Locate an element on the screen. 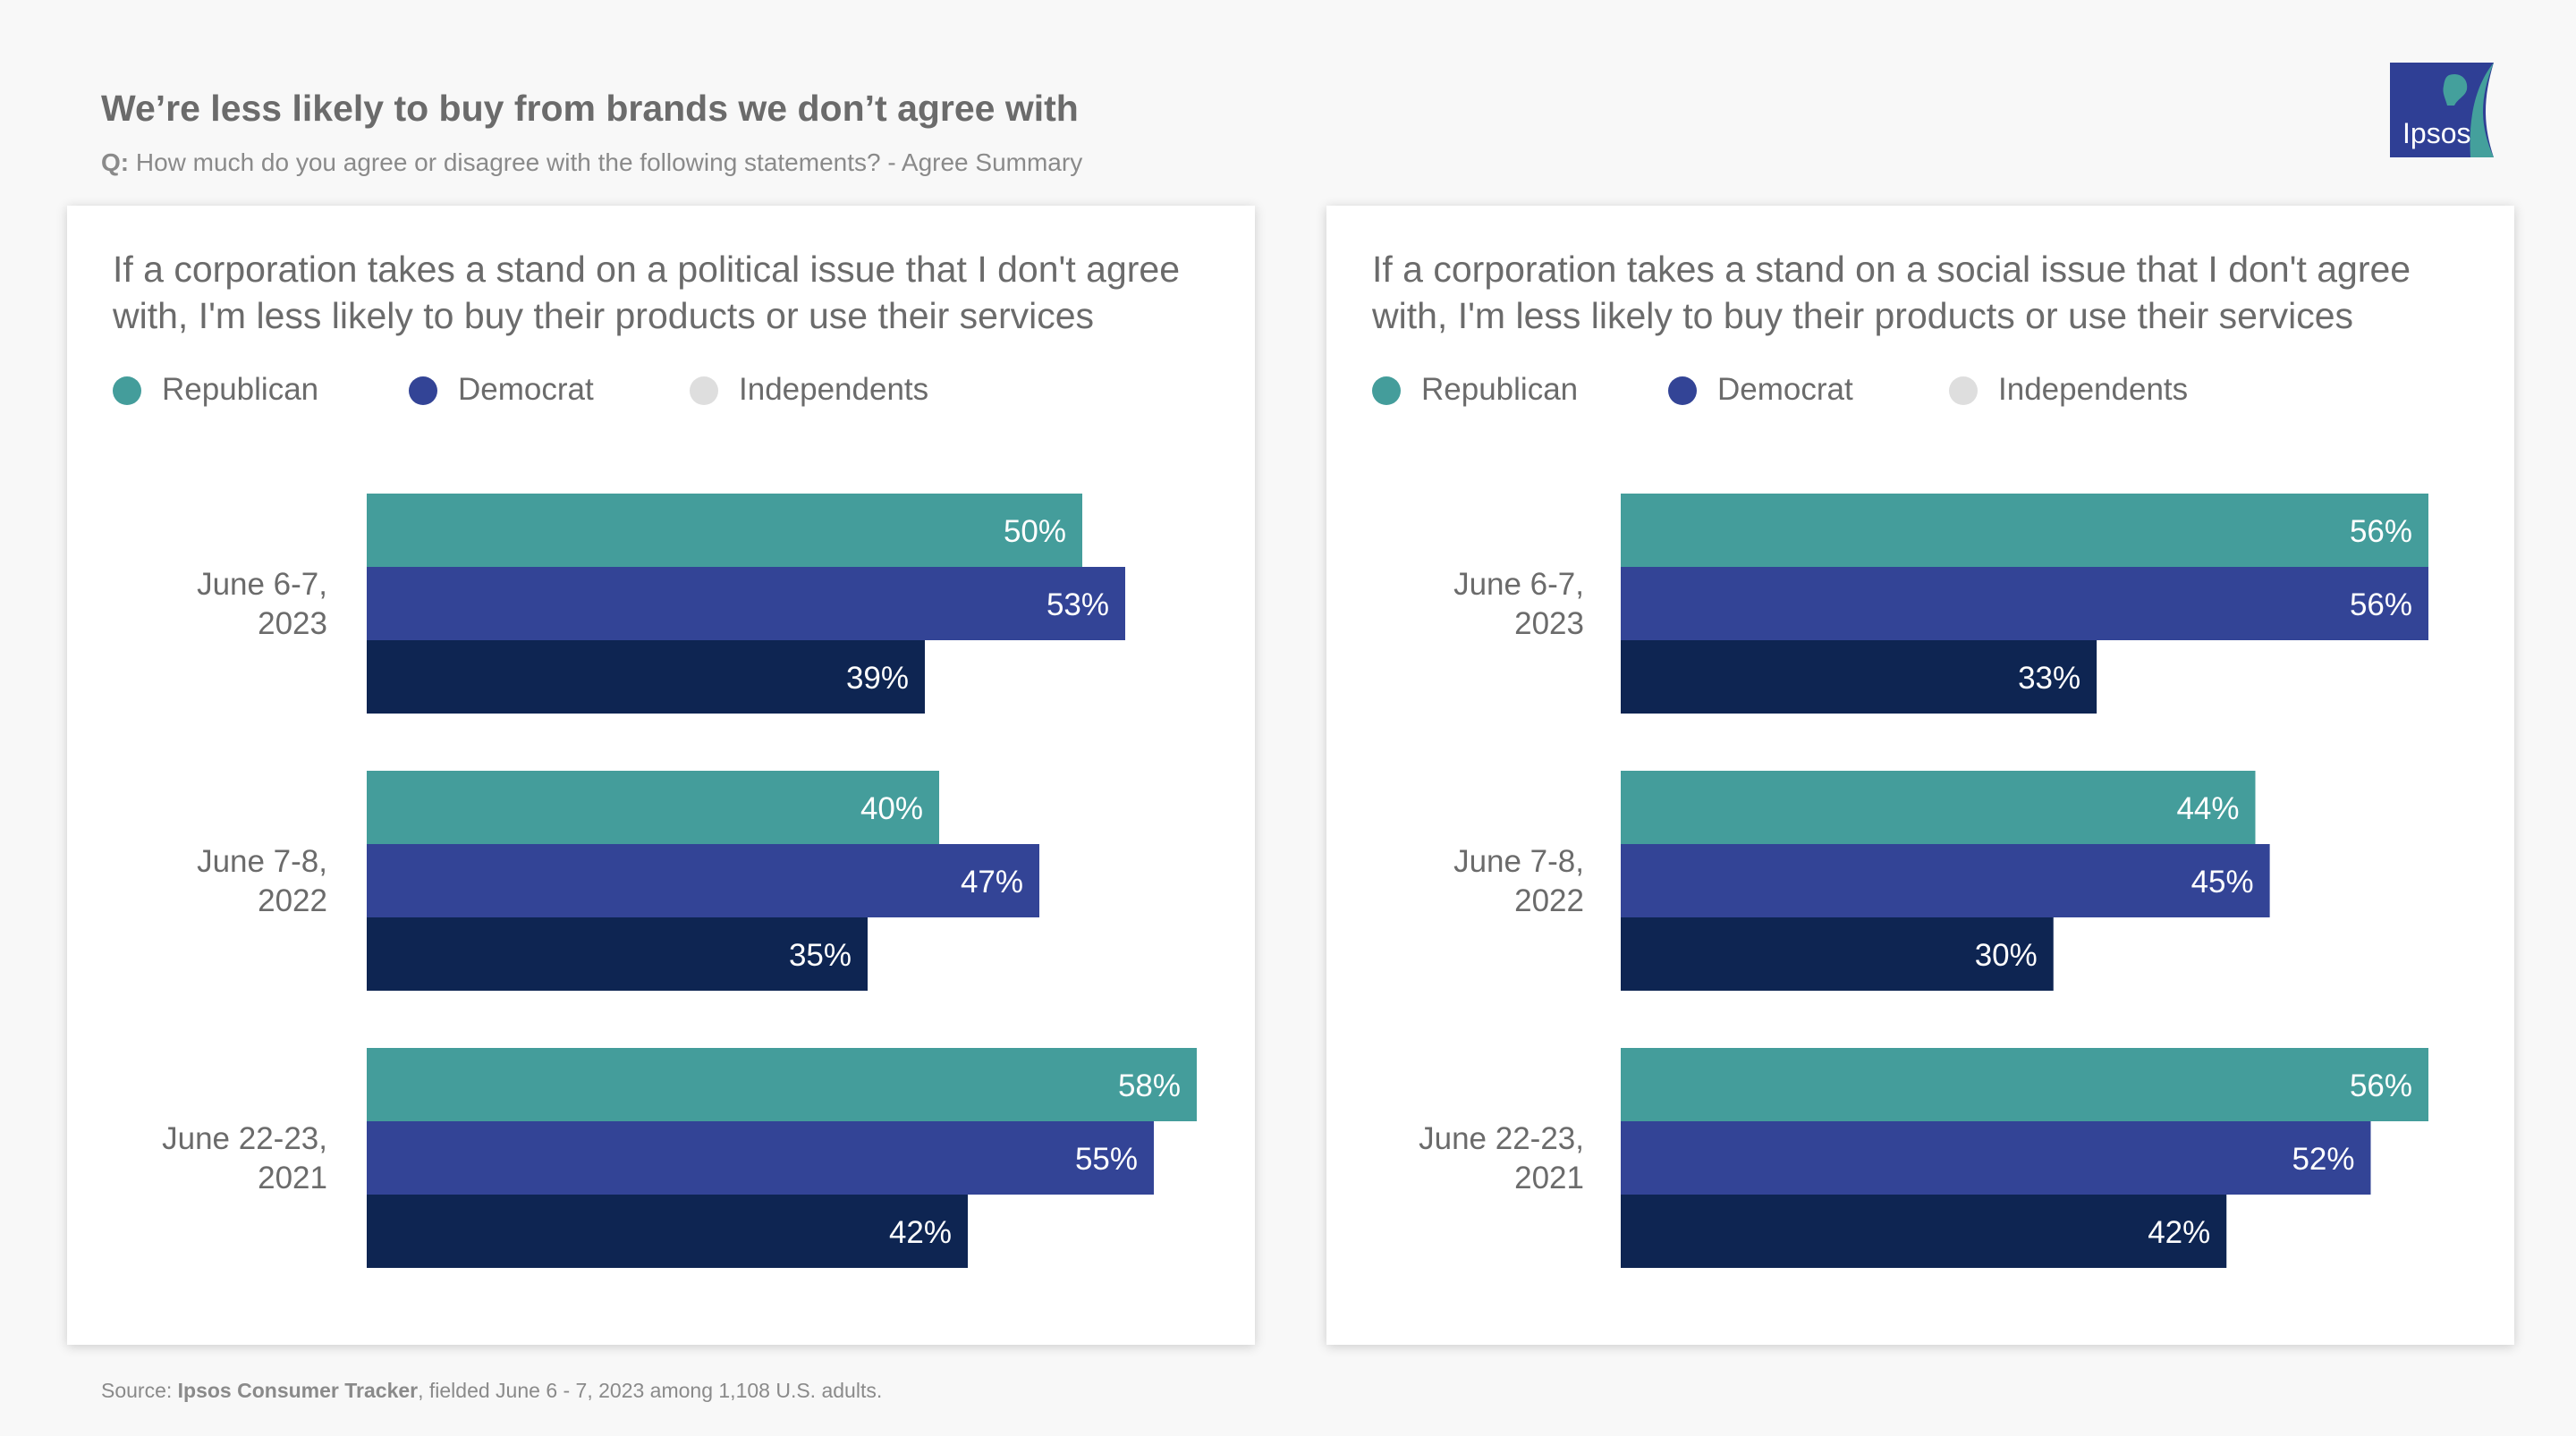  data-label-republican-2: 58% is located at coordinates (1149, 1086).